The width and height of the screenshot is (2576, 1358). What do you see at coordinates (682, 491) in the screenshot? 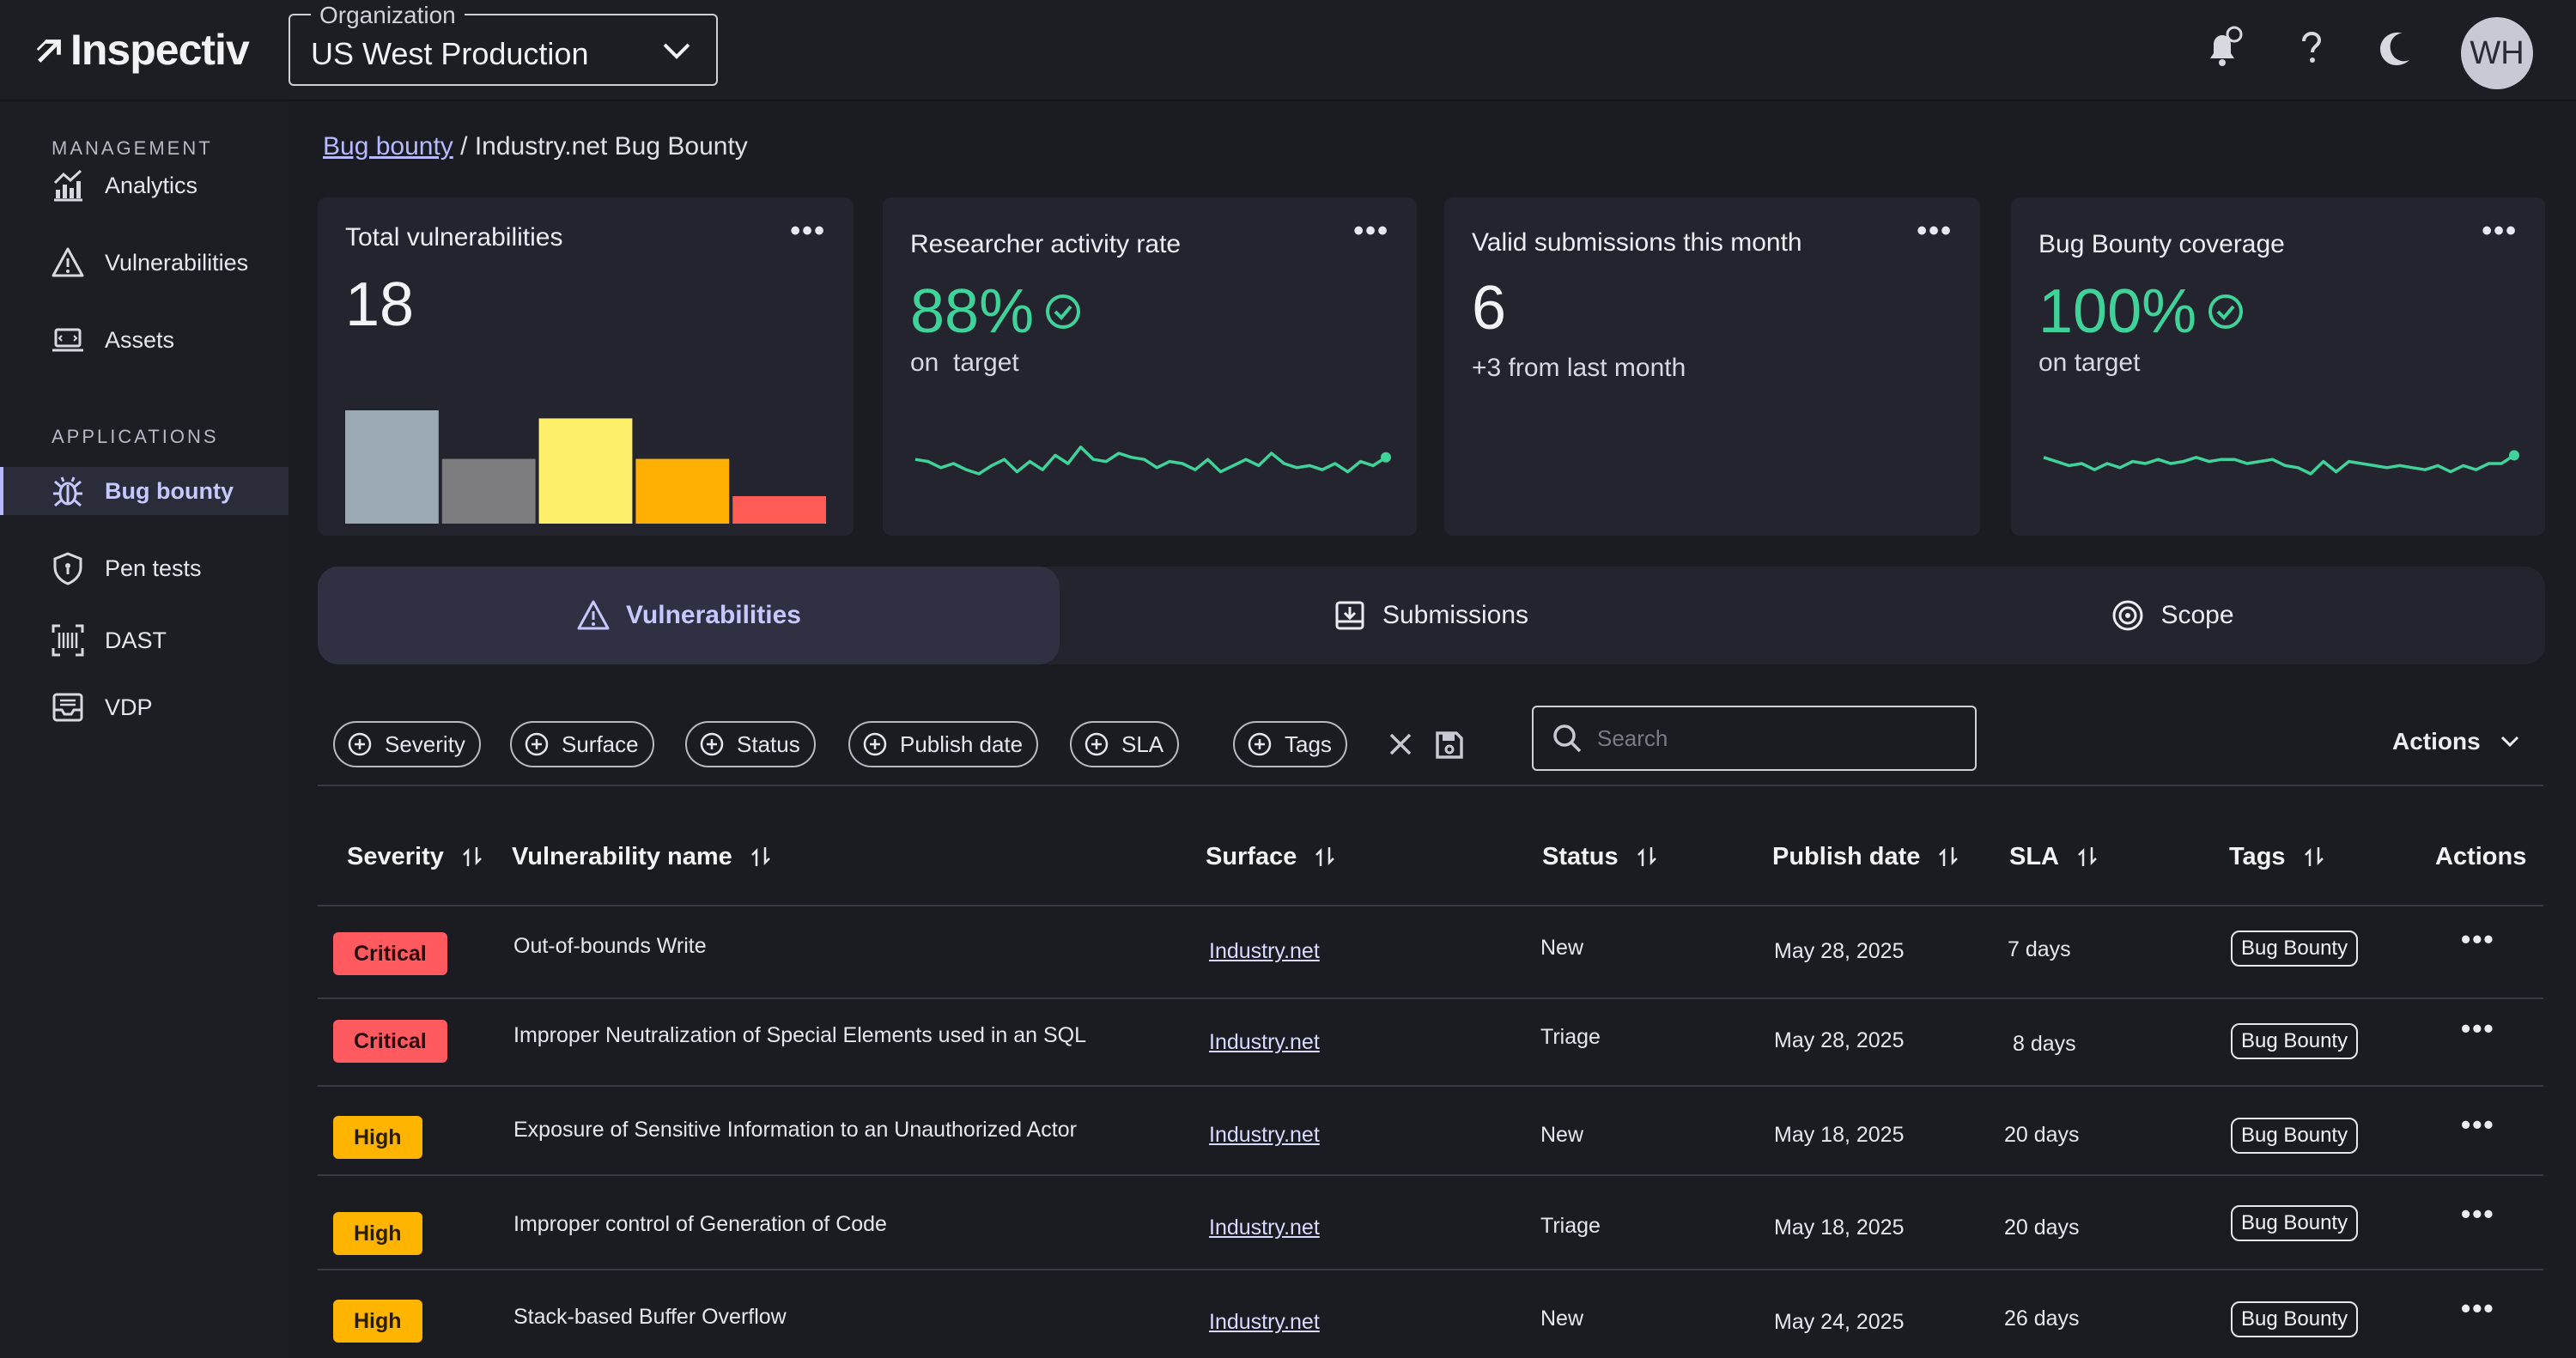
I see `severity-bar` at bounding box center [682, 491].